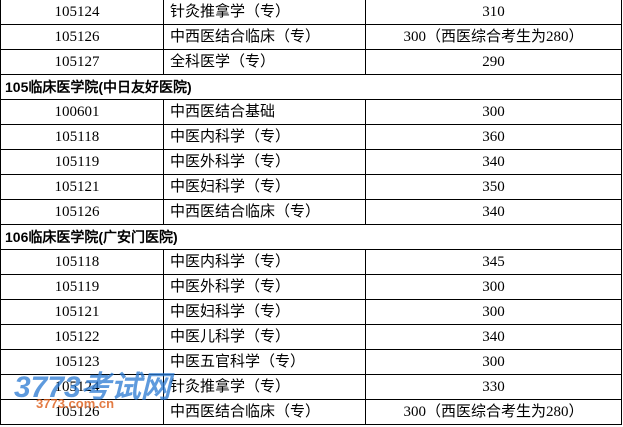 The width and height of the screenshot is (623, 427). Describe the element at coordinates (264, 112) in the screenshot. I see `major-cell: 中西医结合基础` at that location.